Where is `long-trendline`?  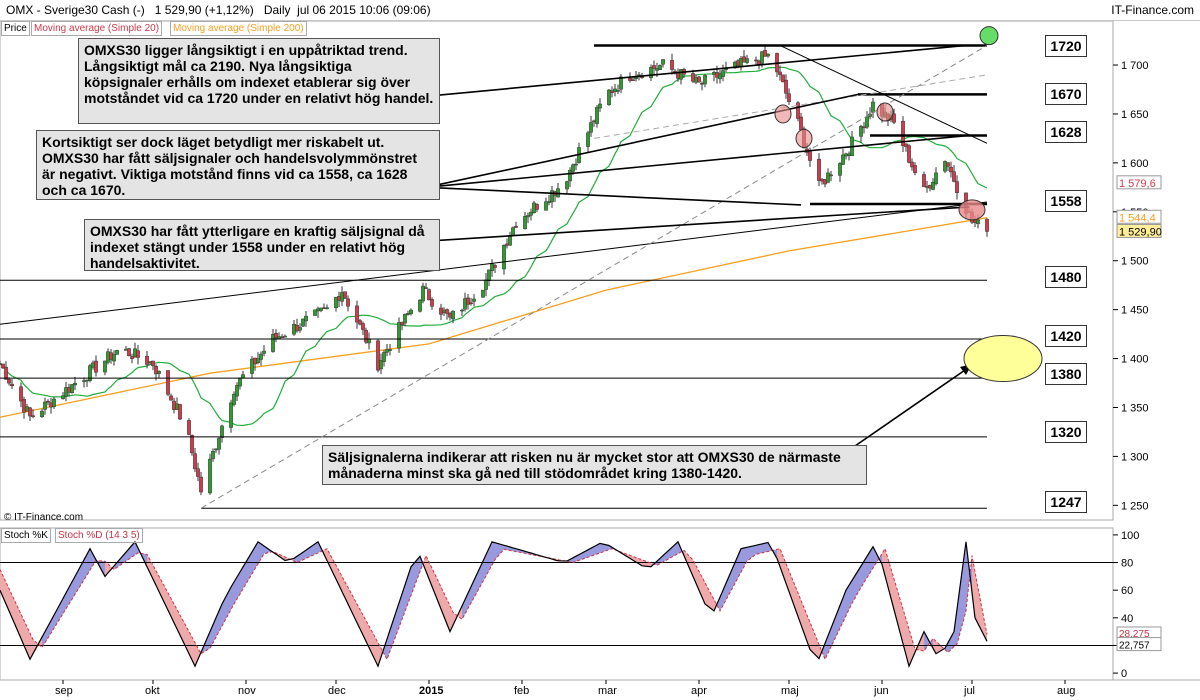 long-trendline is located at coordinates (494, 263).